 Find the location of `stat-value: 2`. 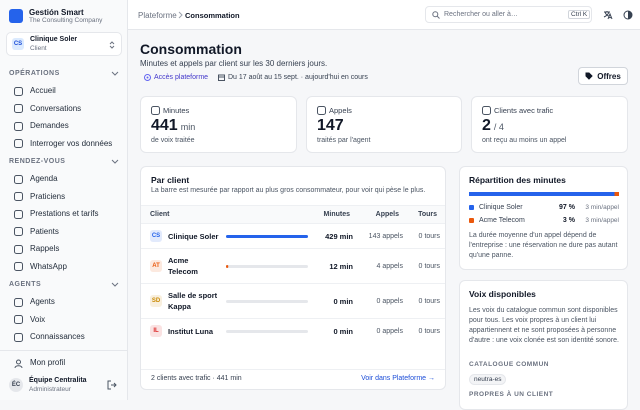

stat-value: 2 is located at coordinates (486, 125).